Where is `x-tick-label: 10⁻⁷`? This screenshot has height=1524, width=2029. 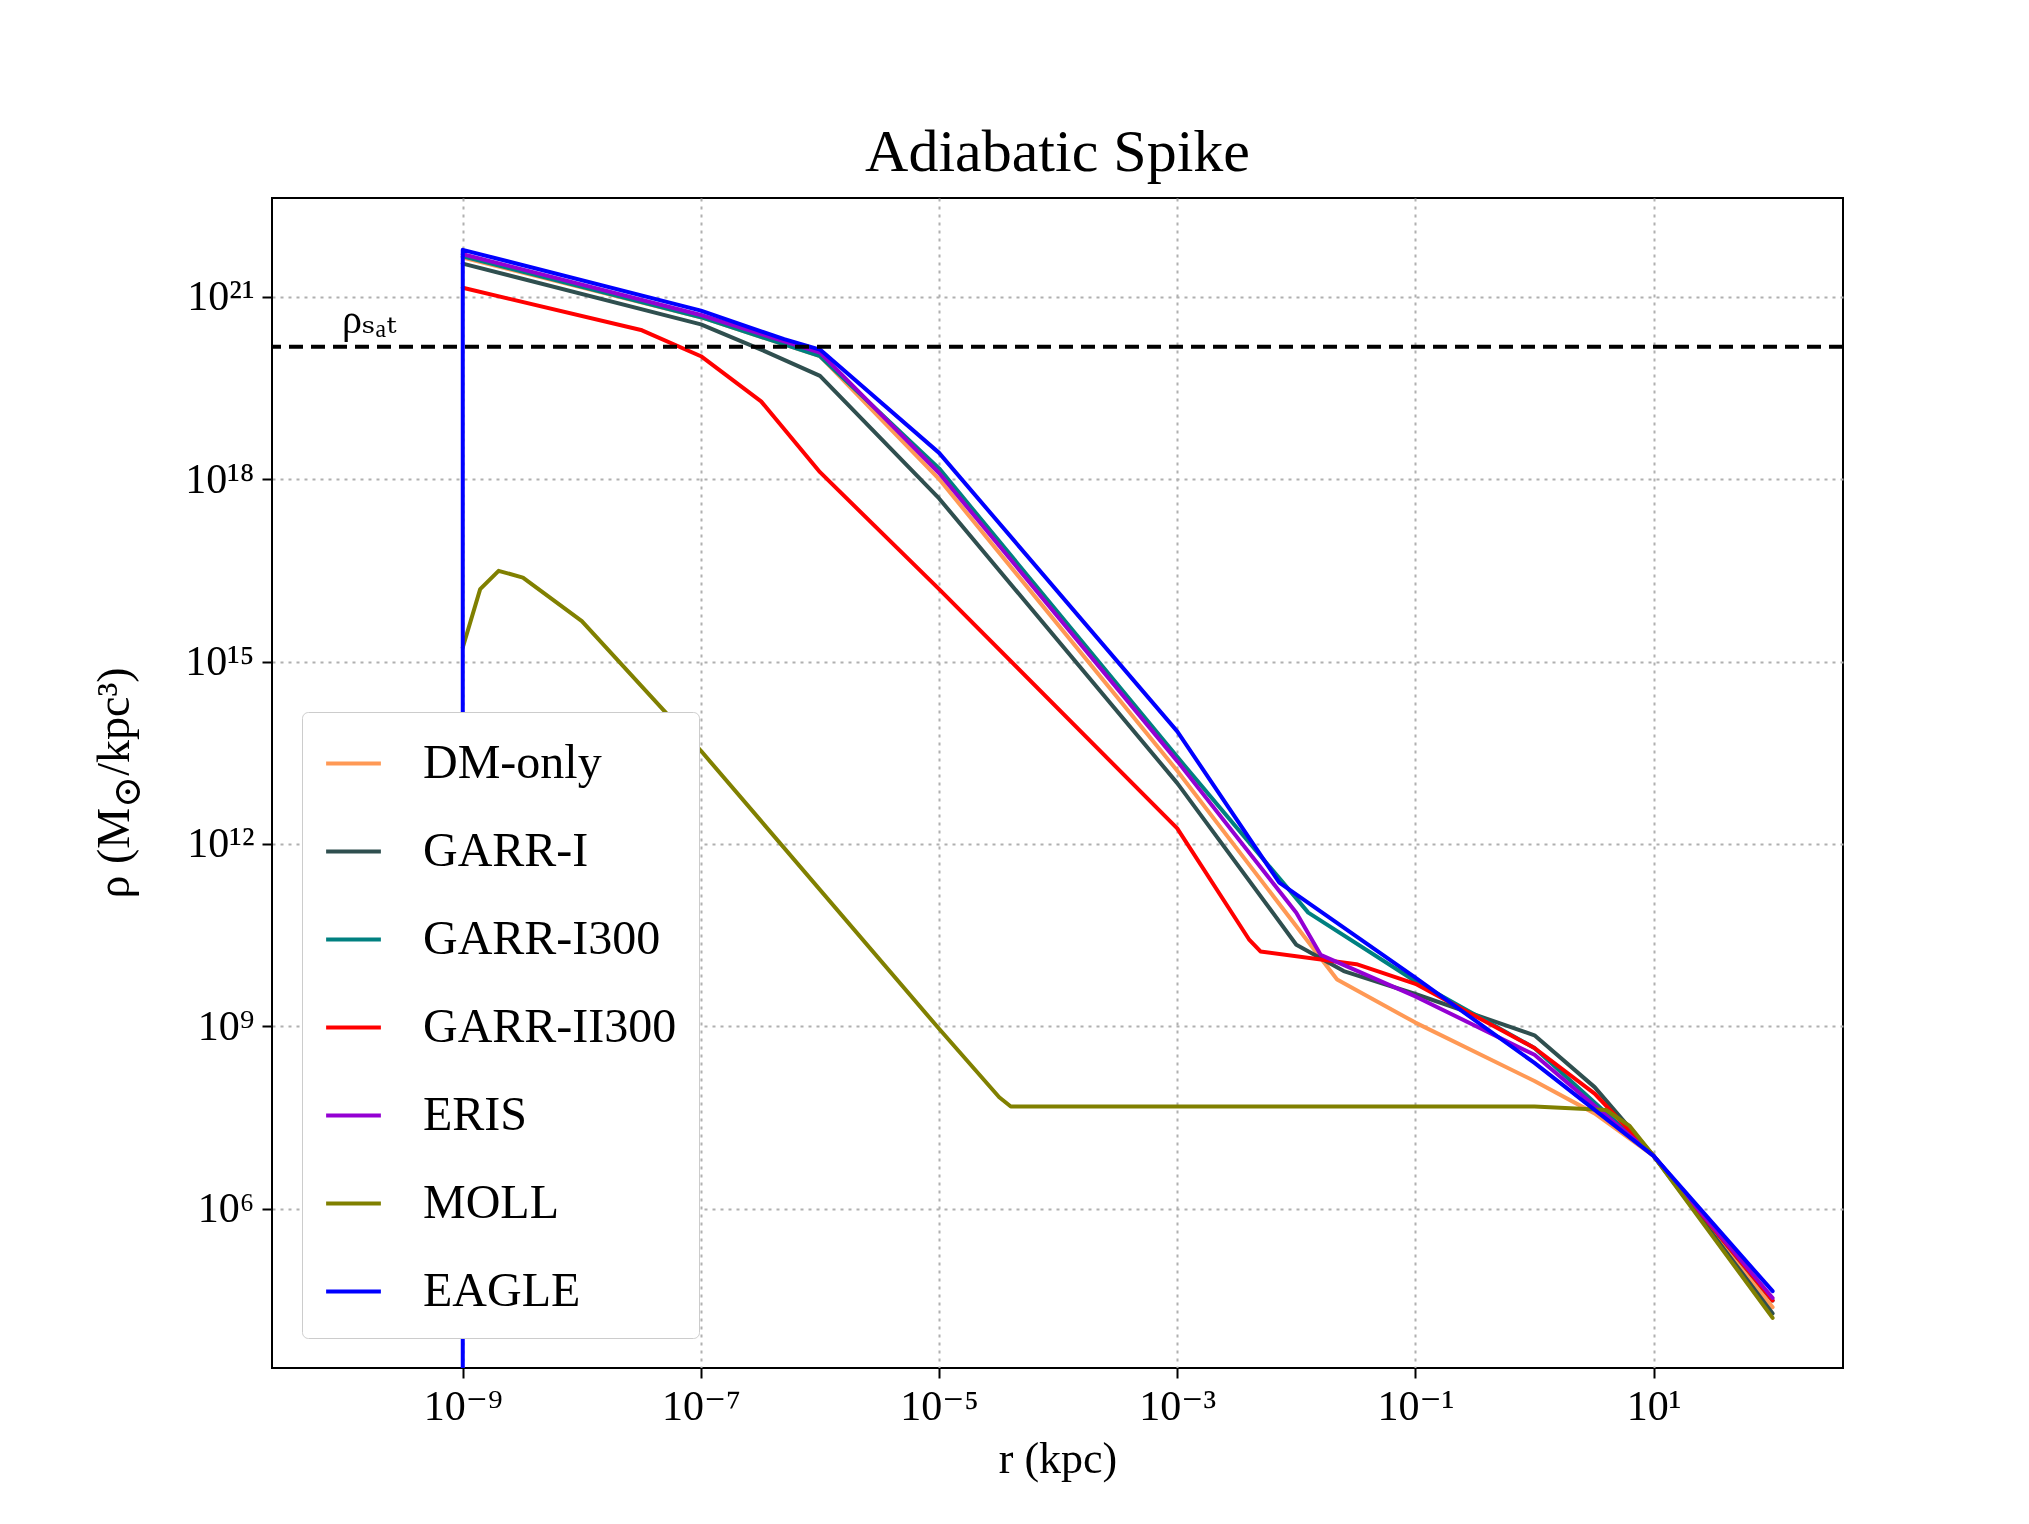 x-tick-label: 10⁻⁷ is located at coordinates (701, 1405).